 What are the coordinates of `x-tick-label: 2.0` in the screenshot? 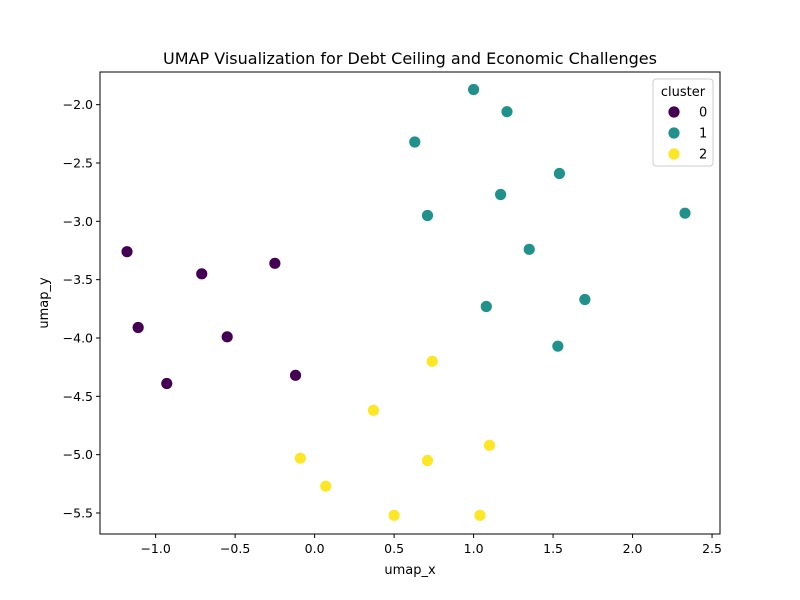 It's located at (633, 548).